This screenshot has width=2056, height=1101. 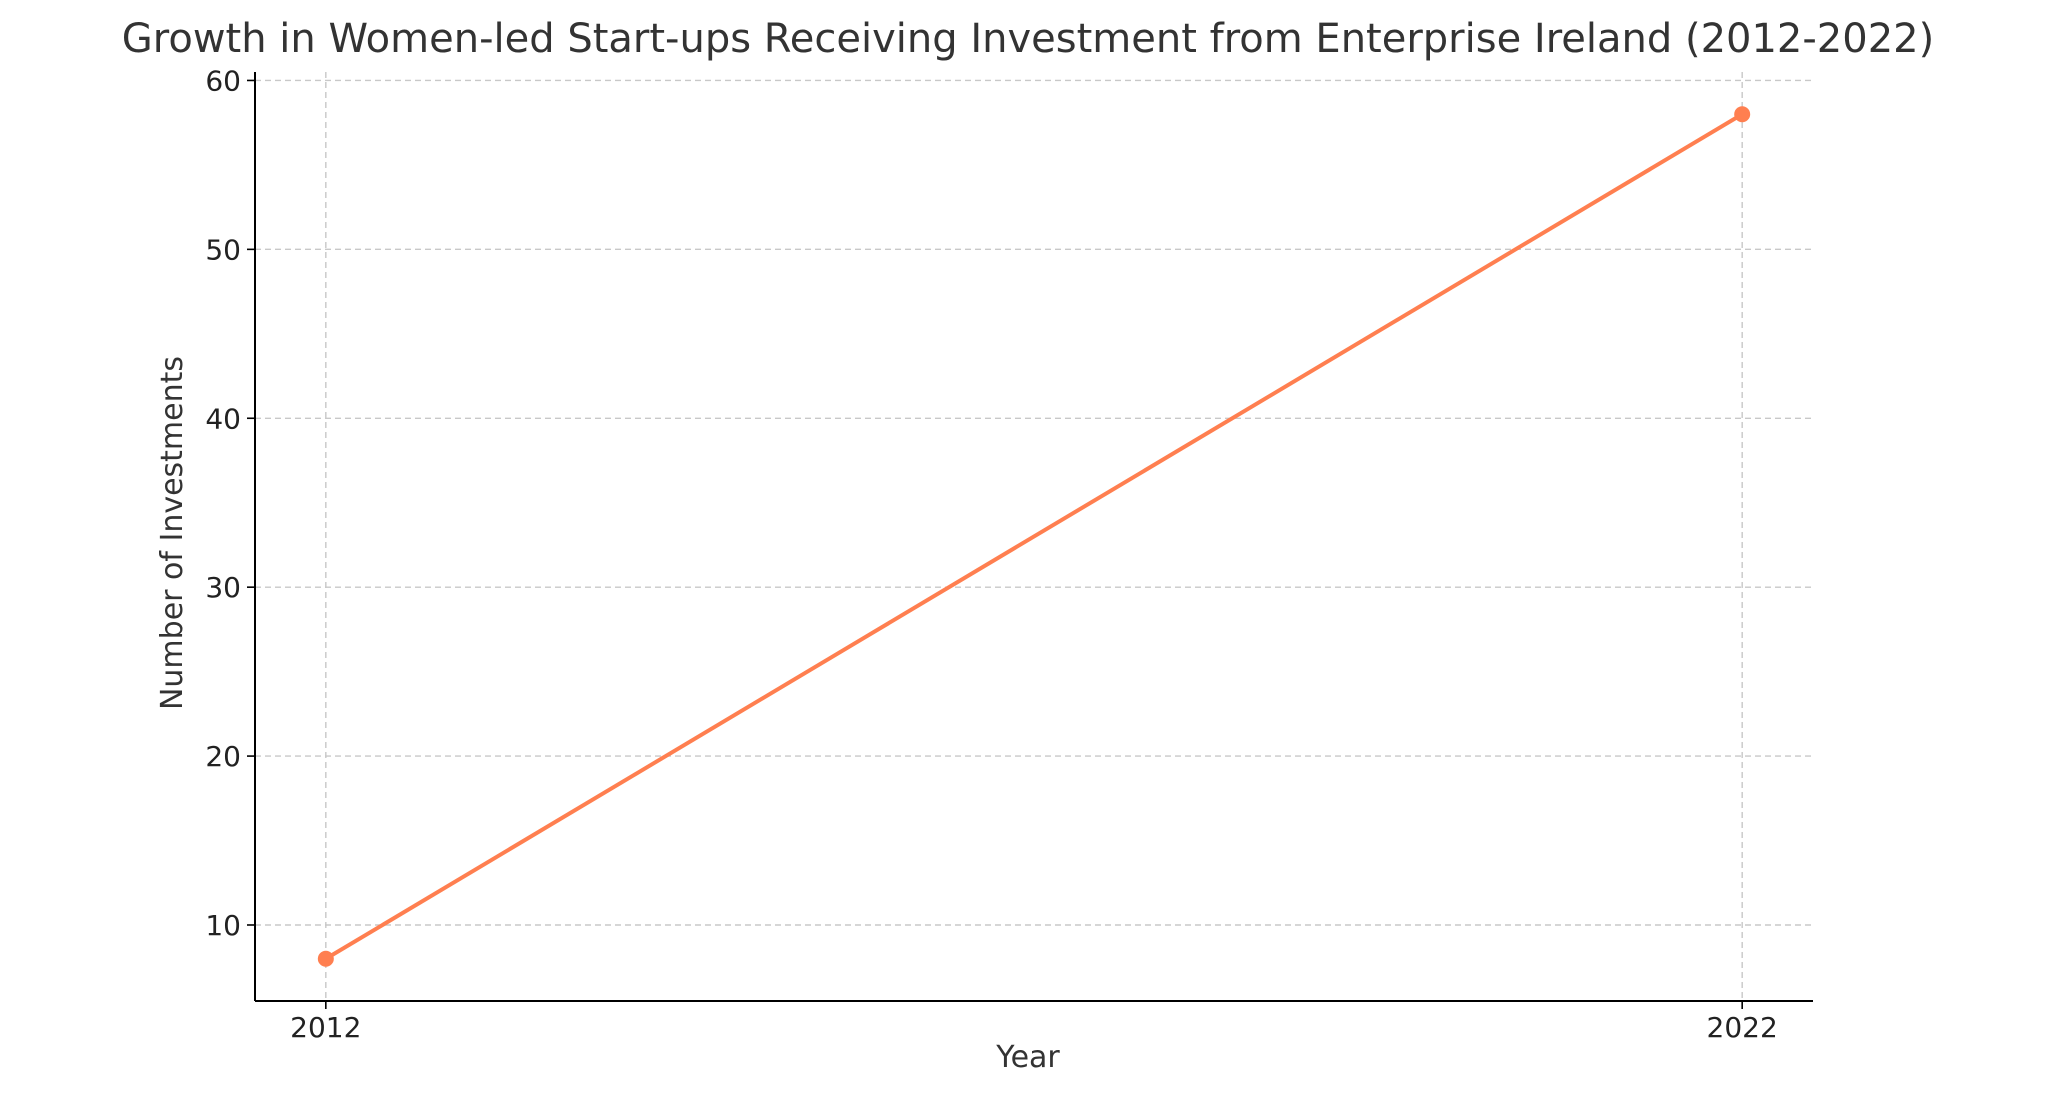 What do you see at coordinates (223, 80) in the screenshot?
I see `y-tick-label: 60` at bounding box center [223, 80].